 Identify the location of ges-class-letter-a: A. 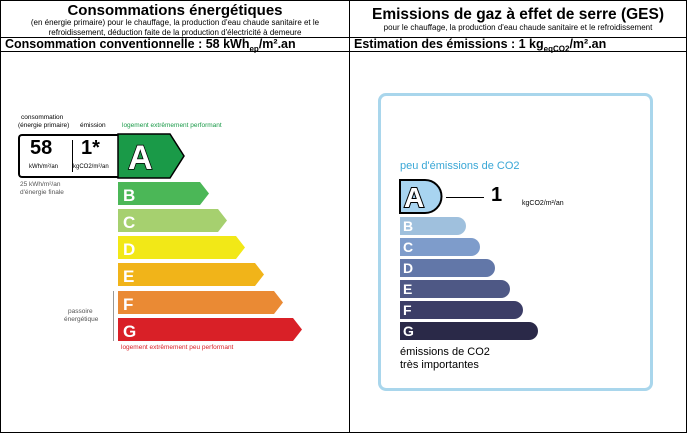
(414, 197).